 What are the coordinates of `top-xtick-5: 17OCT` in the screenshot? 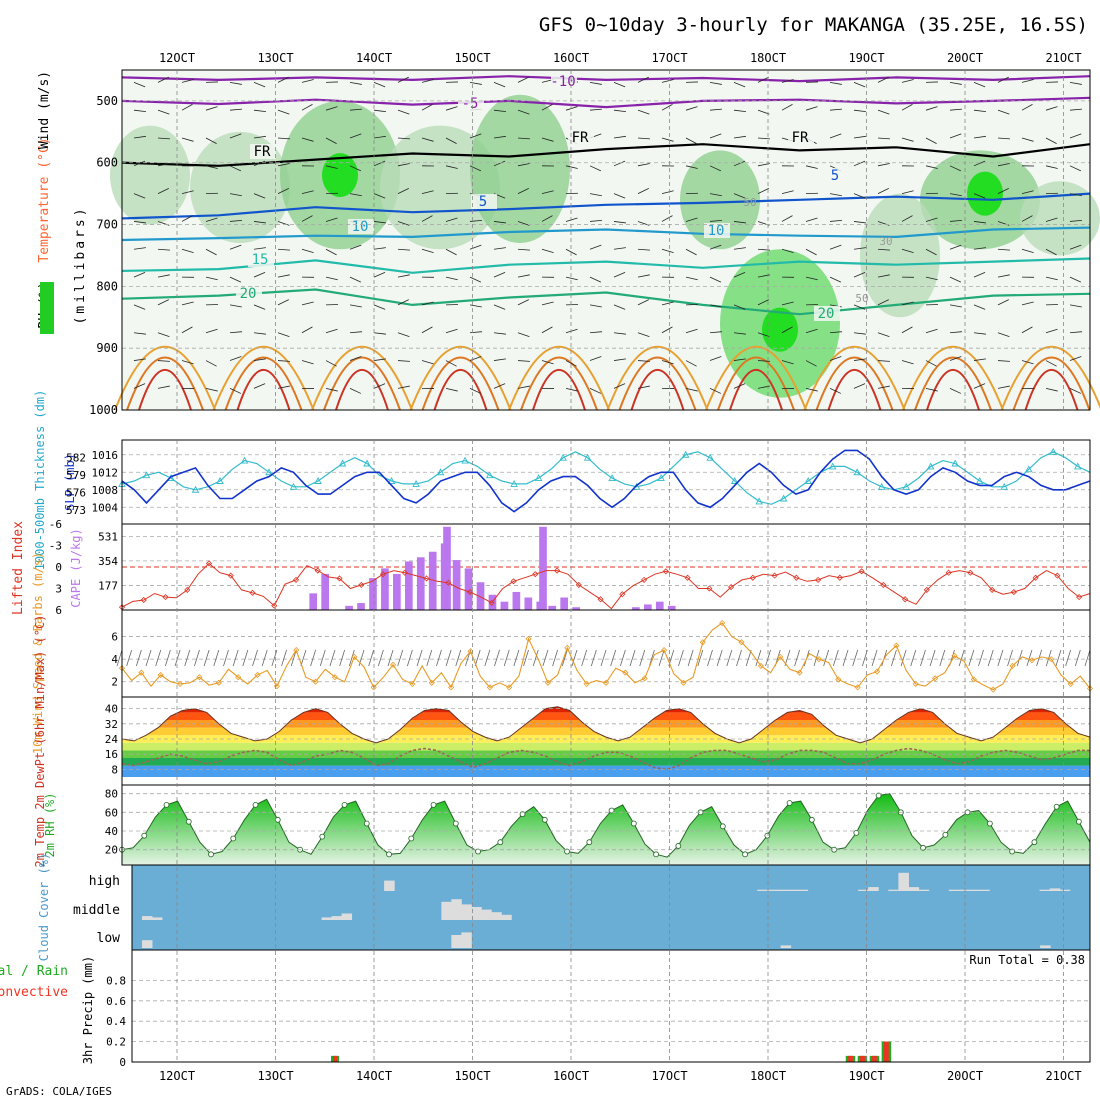 It's located at (669, 58).